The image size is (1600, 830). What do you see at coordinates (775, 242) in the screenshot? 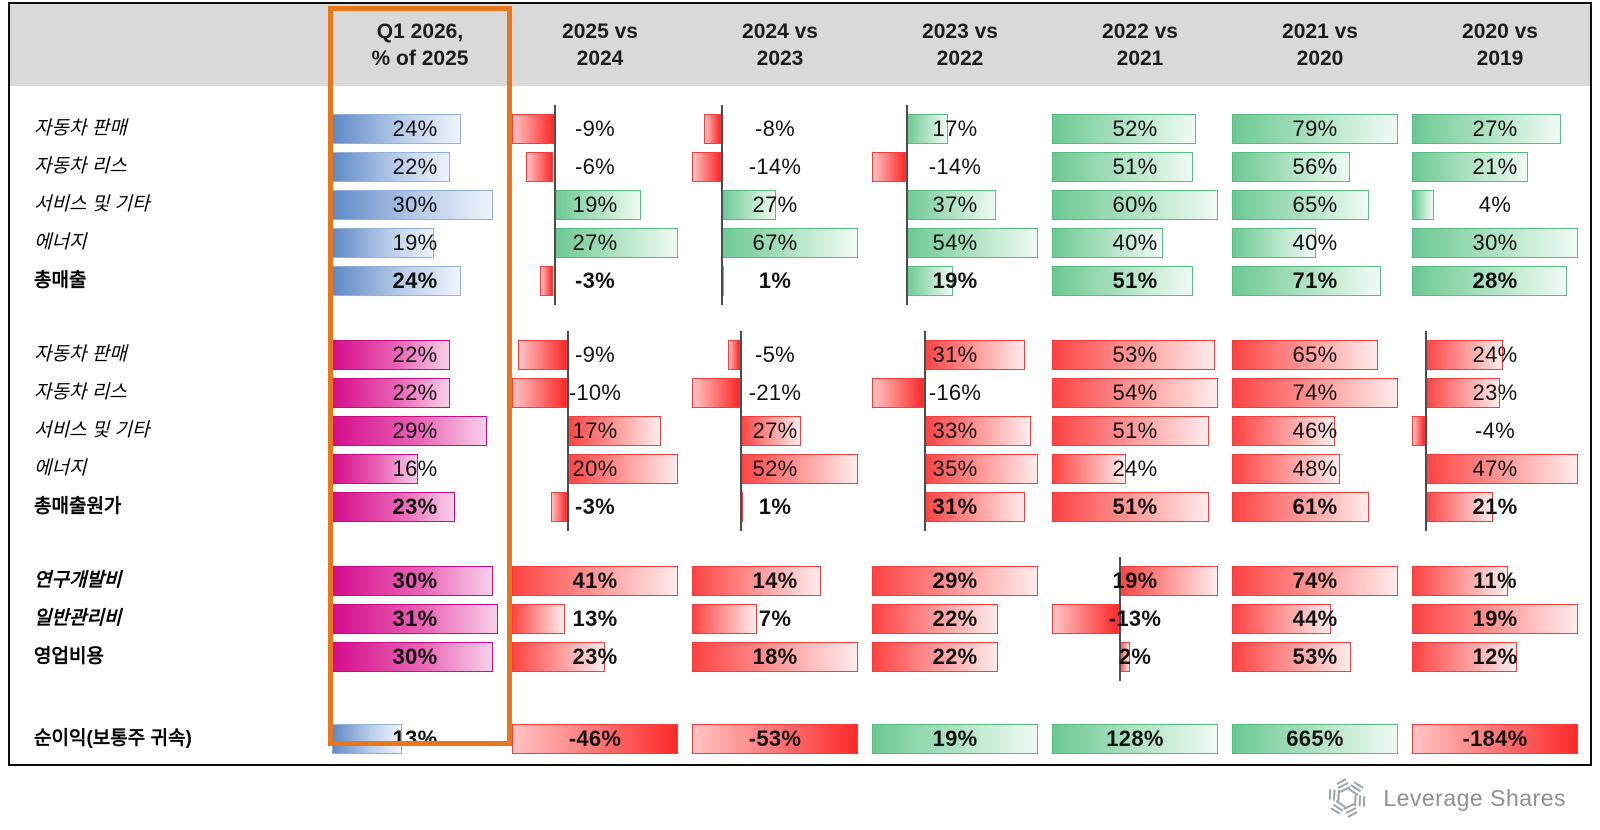
I see `value-label: 67%` at bounding box center [775, 242].